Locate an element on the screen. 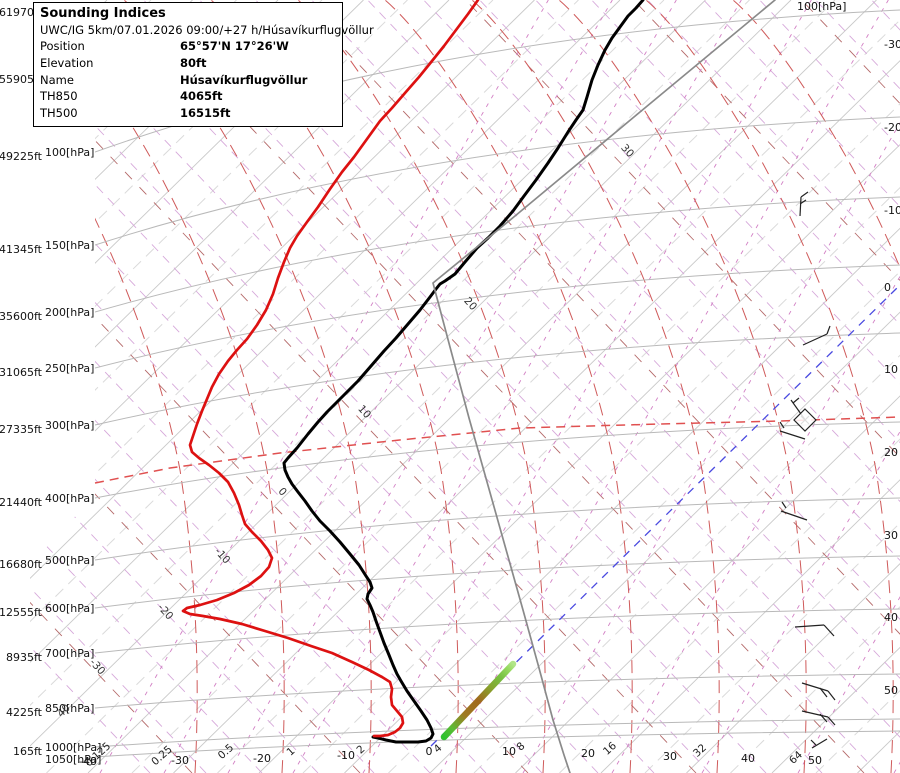 The width and height of the screenshot is (900, 773). max-wind-diamond-icon is located at coordinates (805, 420).